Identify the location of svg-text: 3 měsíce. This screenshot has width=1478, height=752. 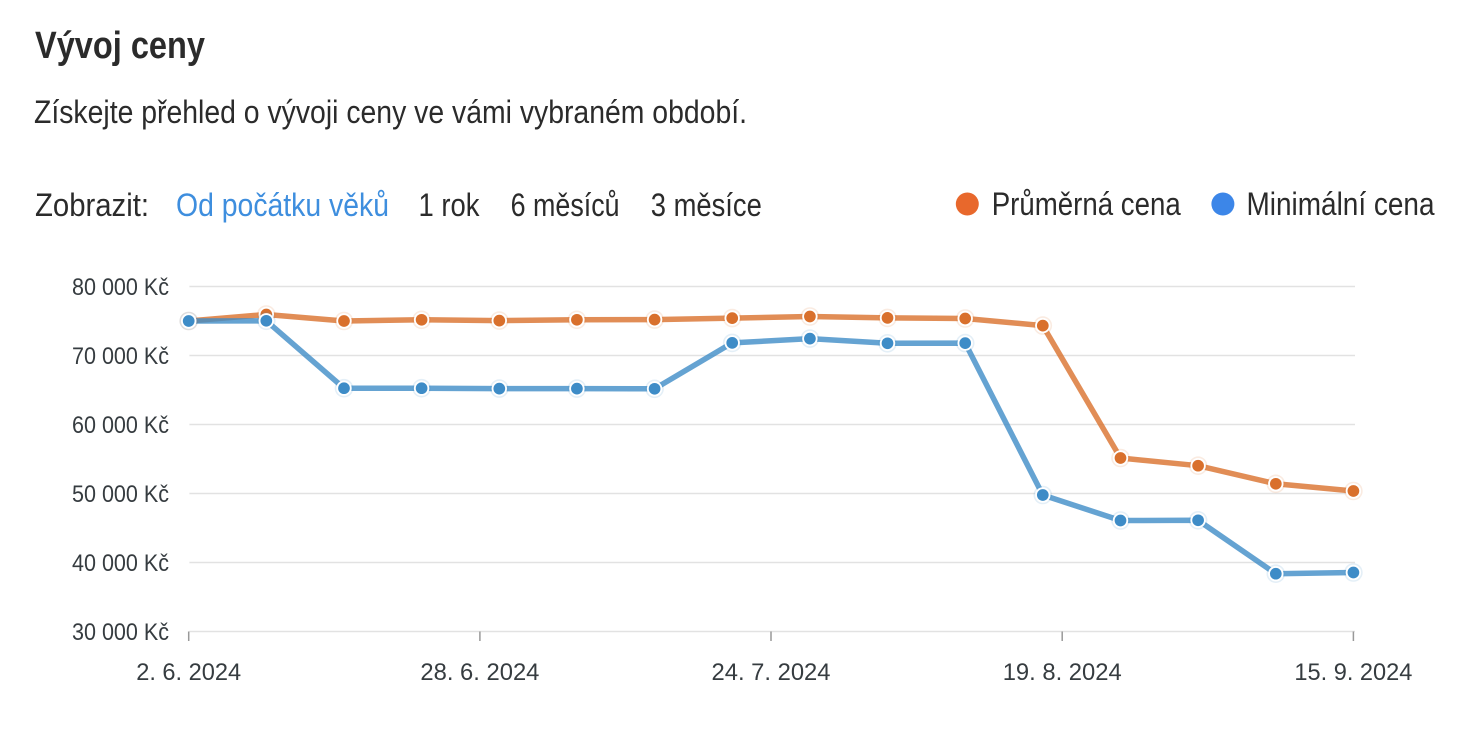
(706, 205).